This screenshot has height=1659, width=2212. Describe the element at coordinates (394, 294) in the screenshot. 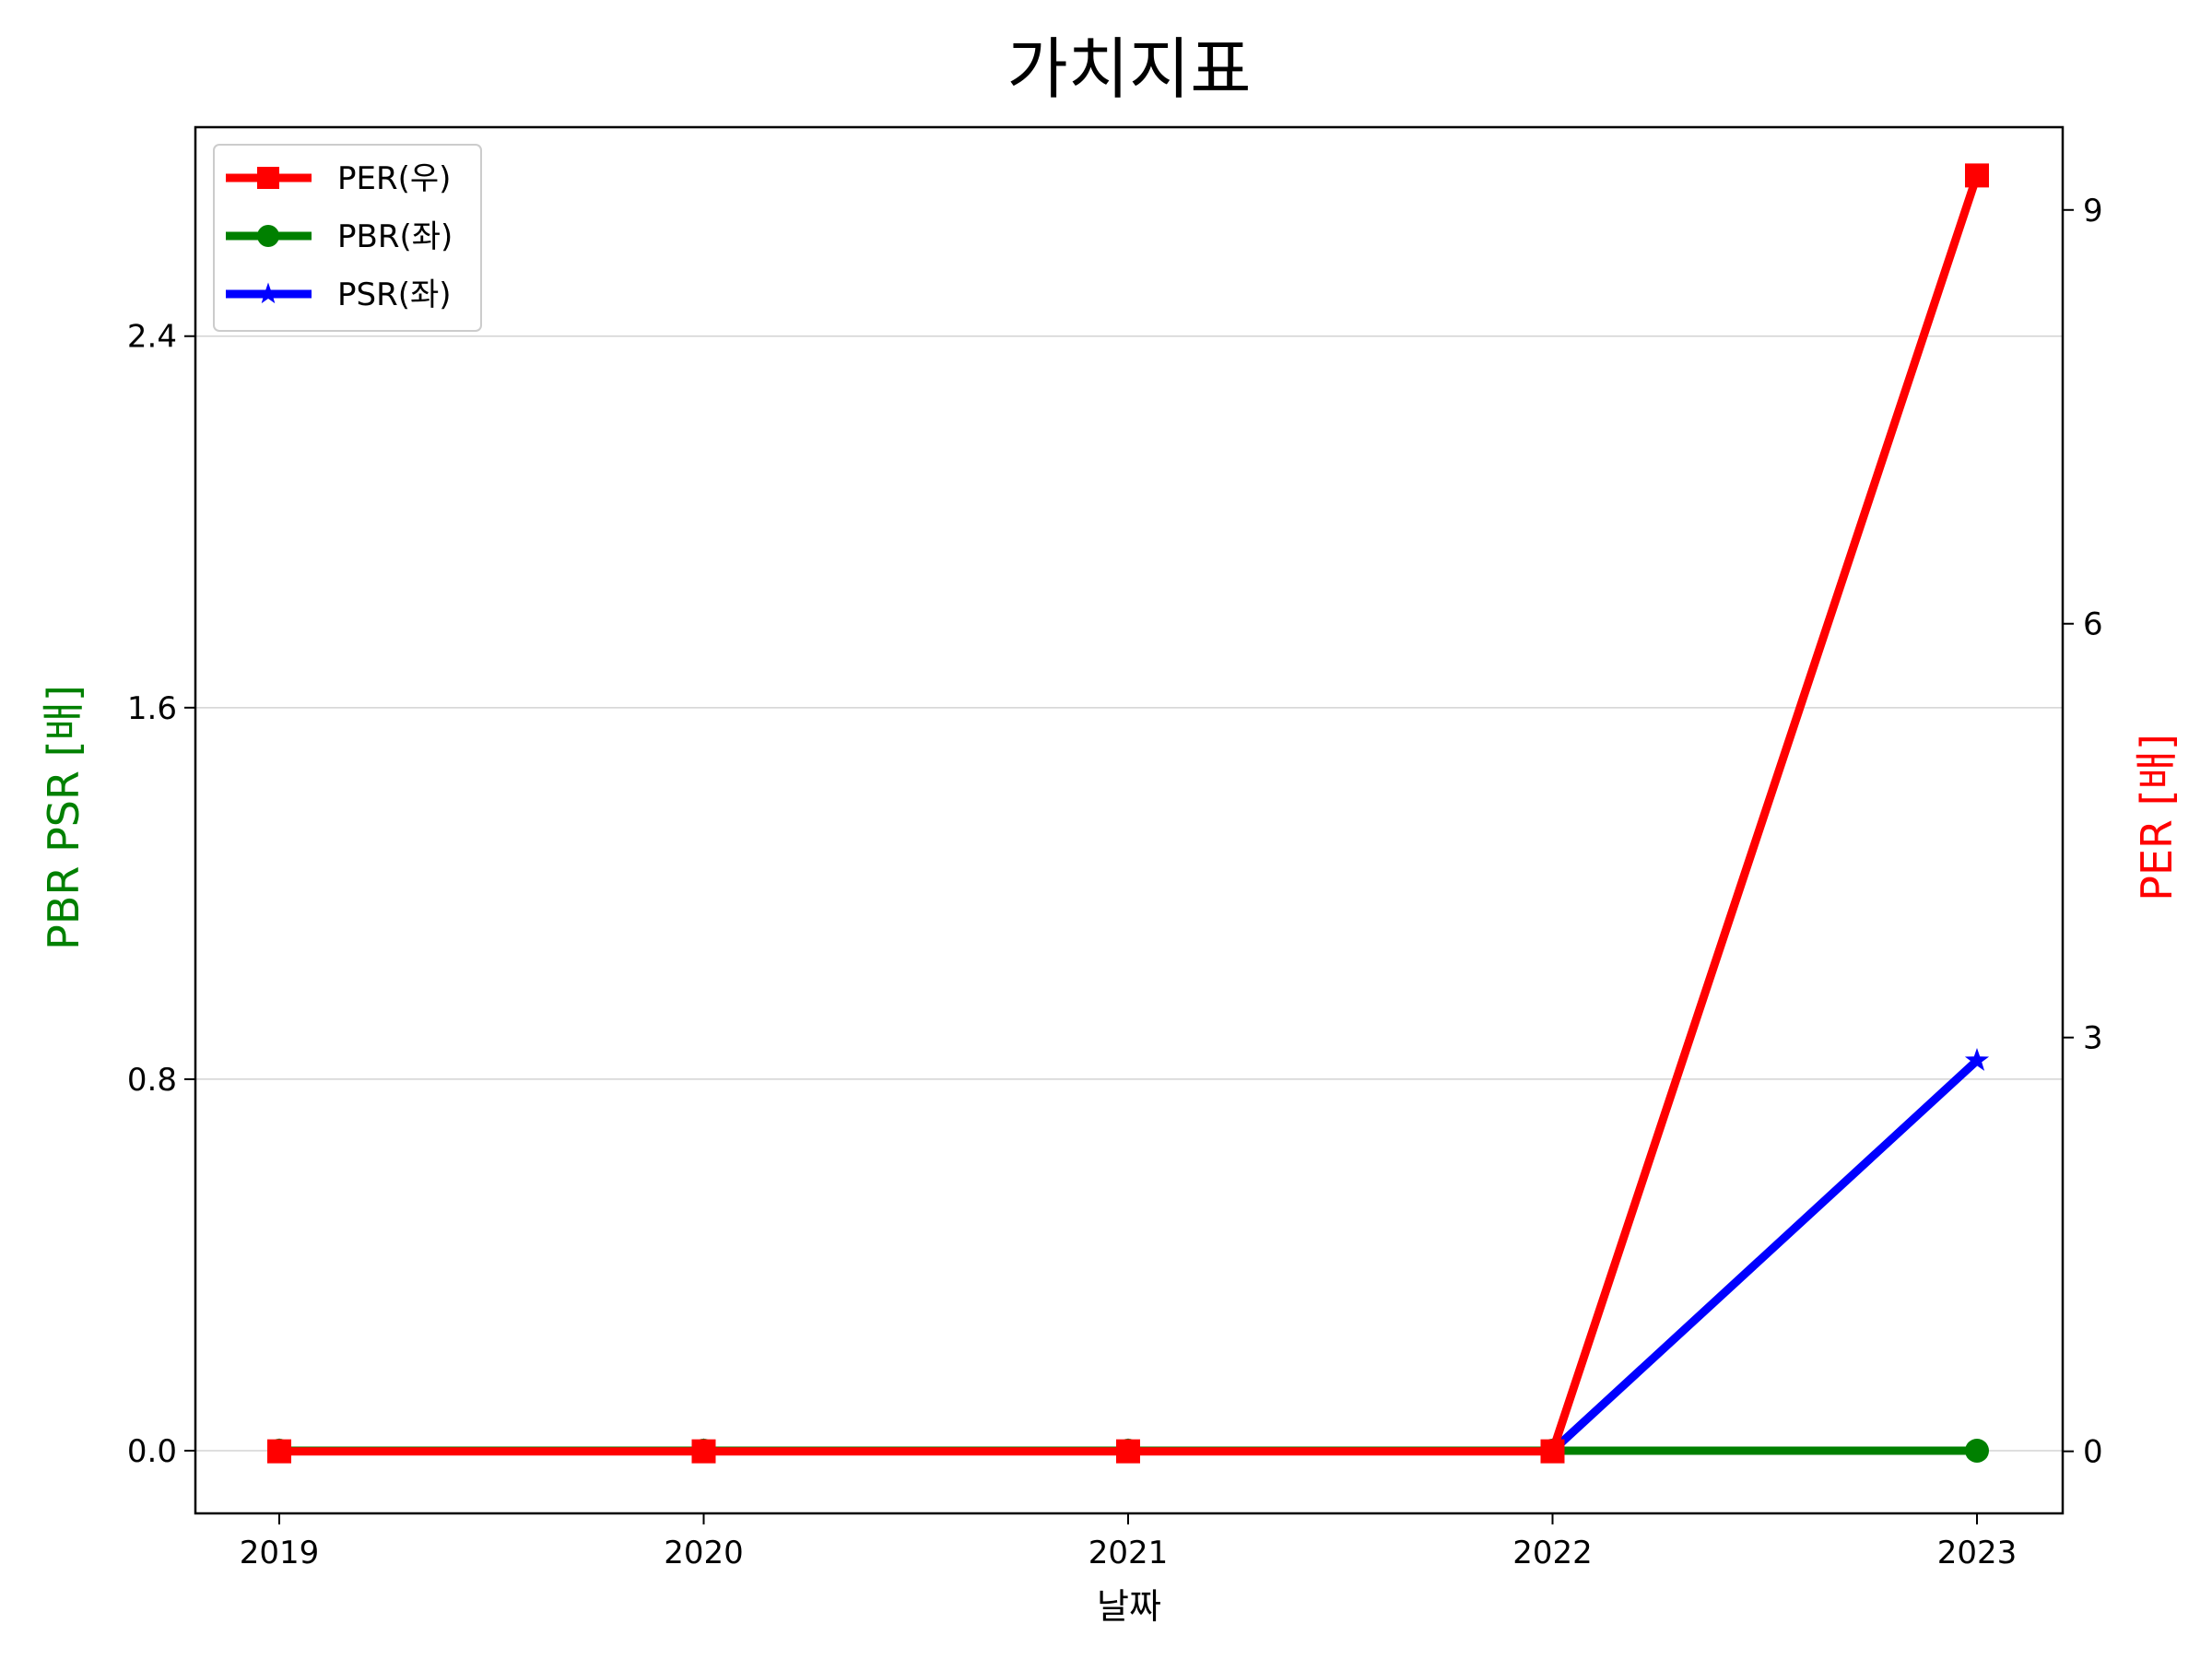

I see `legend-label: PSR(좌)` at that location.